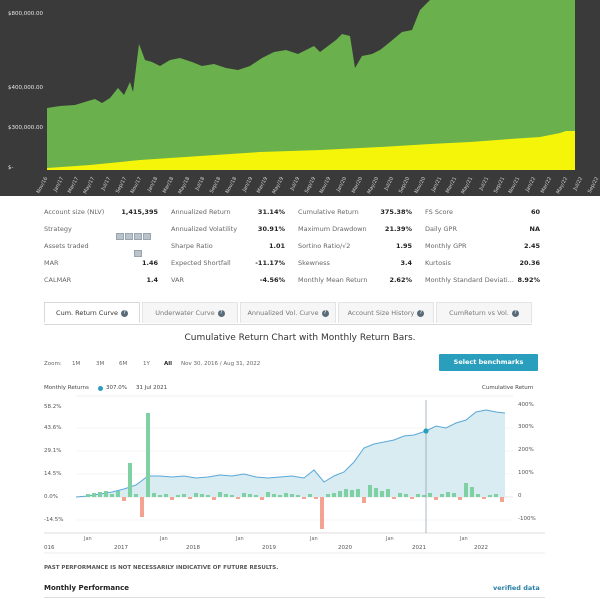 The width and height of the screenshot is (600, 600). I want to click on tab-account-size-history: Account Size History?, so click(386, 312).